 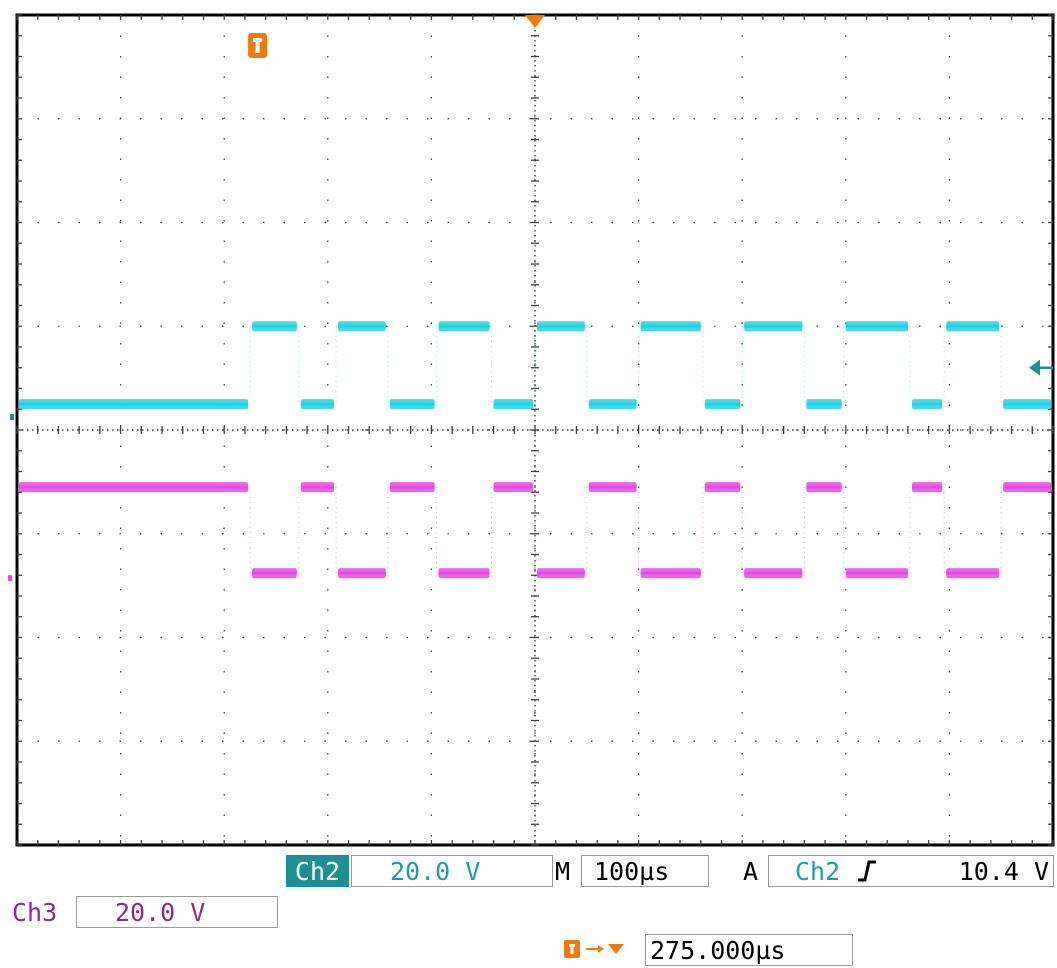 What do you see at coordinates (535, 365) in the screenshot?
I see `ch2-trace` at bounding box center [535, 365].